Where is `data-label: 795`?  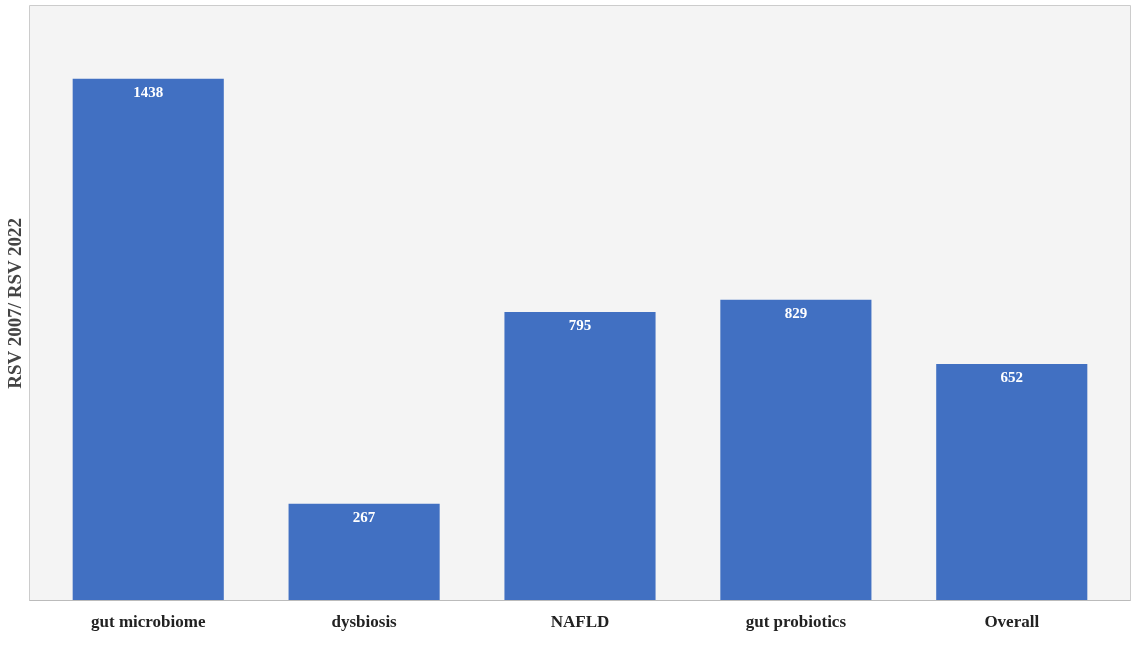 data-label: 795 is located at coordinates (580, 325).